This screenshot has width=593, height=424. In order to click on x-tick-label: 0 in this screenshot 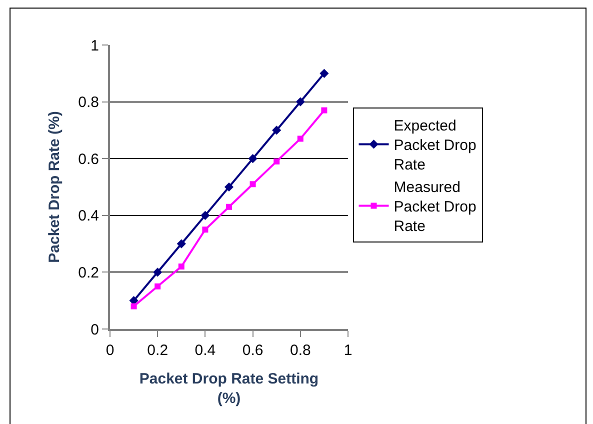, I will do `click(110, 350)`.